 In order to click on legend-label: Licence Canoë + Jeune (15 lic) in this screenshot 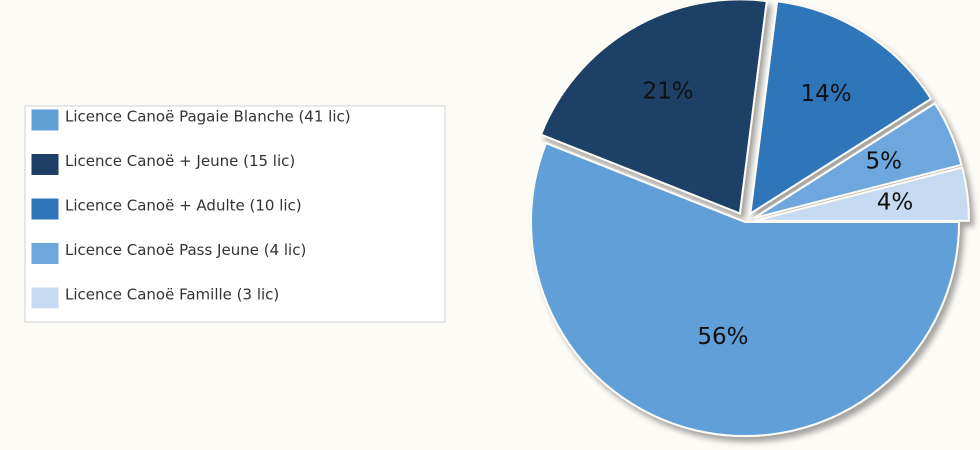, I will do `click(180, 161)`.